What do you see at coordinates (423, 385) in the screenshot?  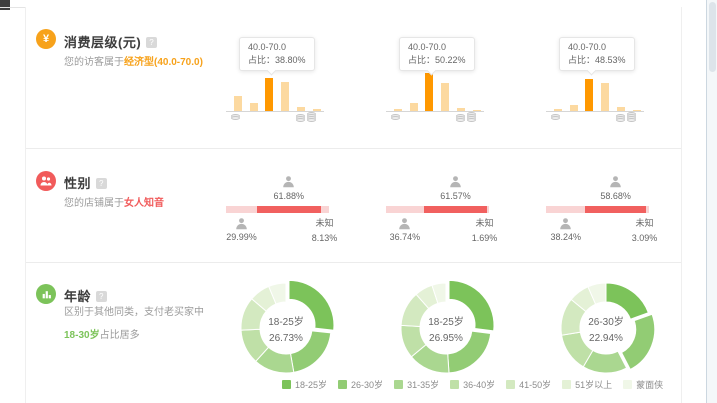 I see `legend-label: 31-35岁` at bounding box center [423, 385].